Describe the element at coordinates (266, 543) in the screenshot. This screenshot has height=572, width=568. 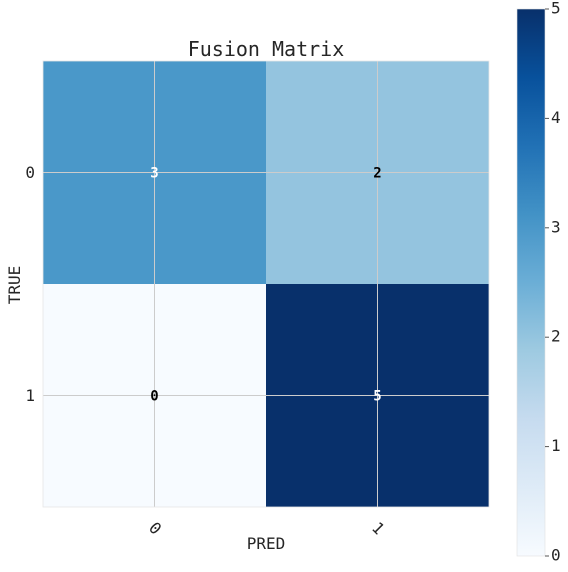
I see `x-axis-label: PRED` at that location.